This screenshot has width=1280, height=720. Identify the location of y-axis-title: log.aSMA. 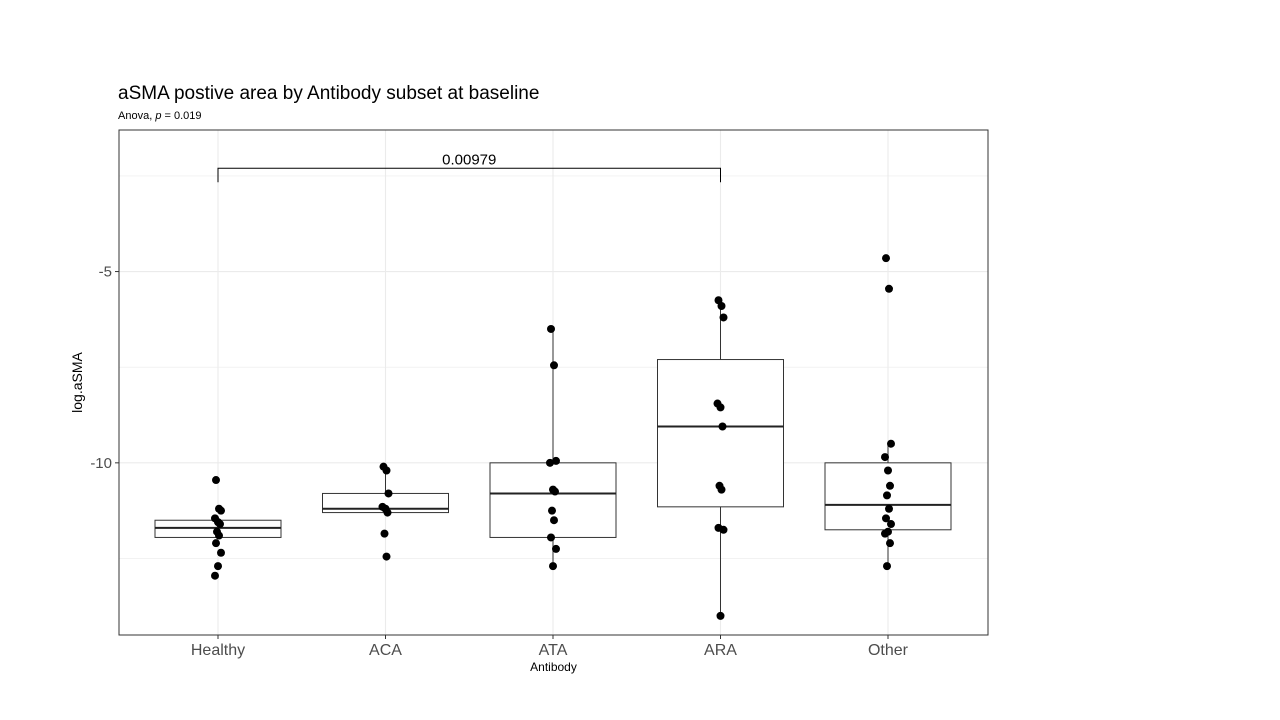
(77, 381).